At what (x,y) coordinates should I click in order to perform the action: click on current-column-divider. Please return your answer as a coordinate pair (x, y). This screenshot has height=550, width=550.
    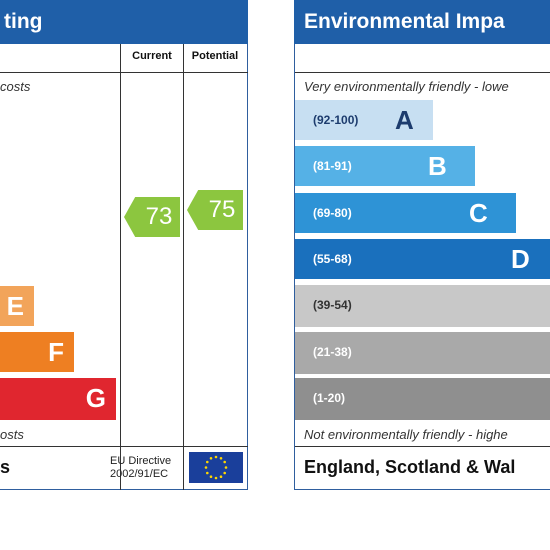
    Looking at the image, I should click on (120, 267).